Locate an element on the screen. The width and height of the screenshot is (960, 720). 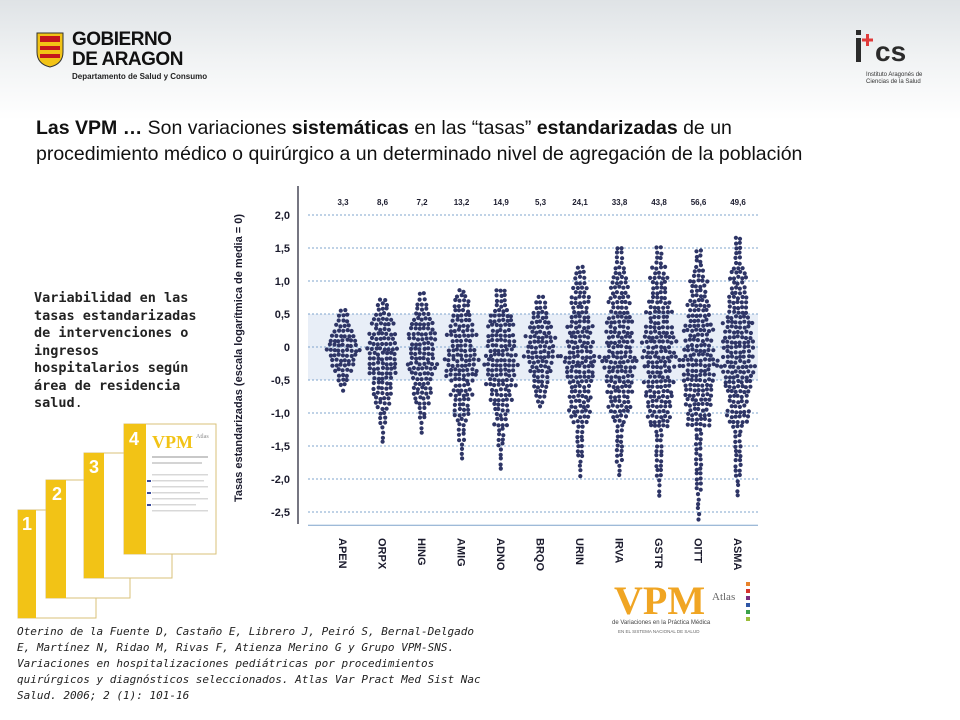
dot-cluster-adno is located at coordinates (501, 379).